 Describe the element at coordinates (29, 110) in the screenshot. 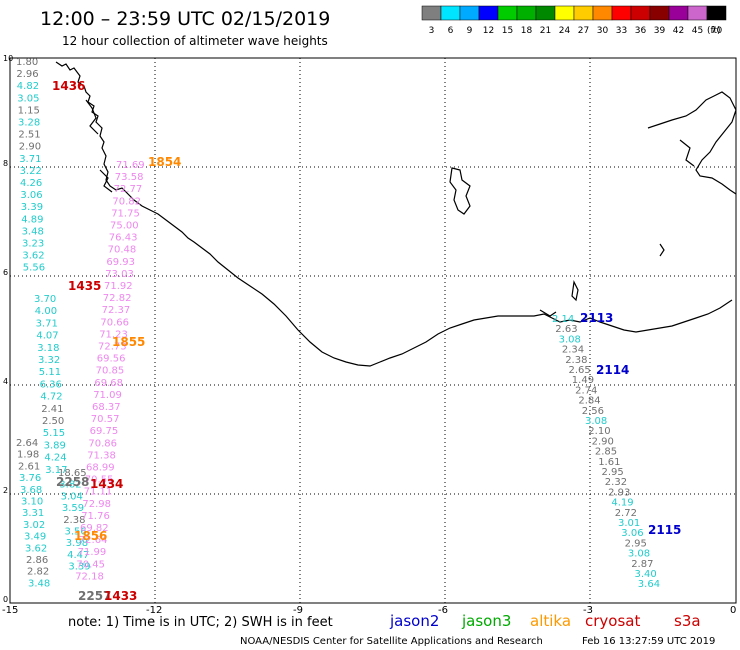

I see `wave-height-label: 1.15` at that location.